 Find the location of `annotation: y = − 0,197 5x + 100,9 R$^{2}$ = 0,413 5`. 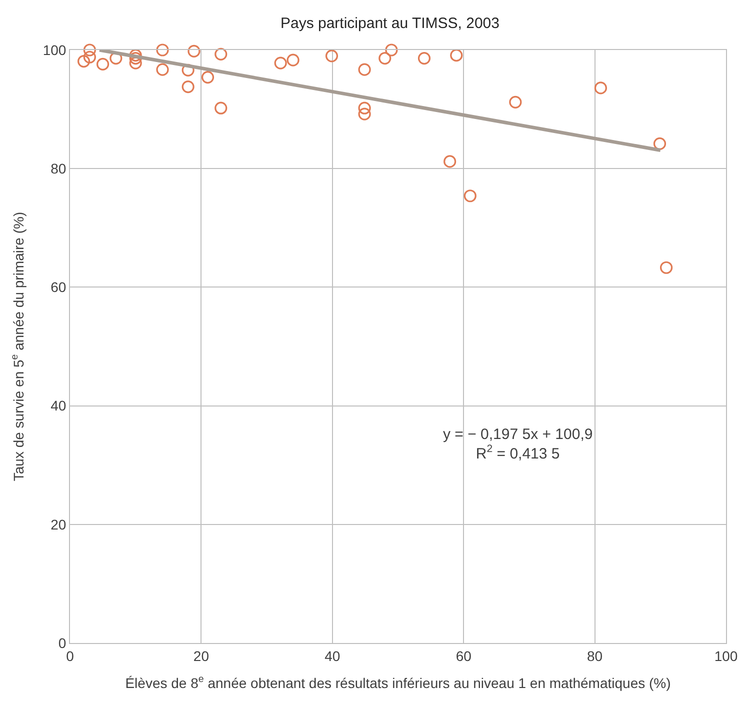

annotation: y = − 0,197 5x + 100,9 R$^{2}$ = 0,413 5 is located at coordinates (518, 444).